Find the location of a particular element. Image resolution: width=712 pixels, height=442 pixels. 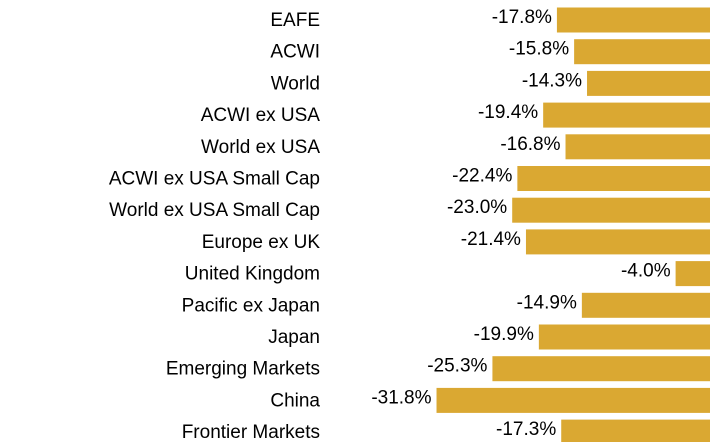

value-label: -14.9% is located at coordinates (547, 302).